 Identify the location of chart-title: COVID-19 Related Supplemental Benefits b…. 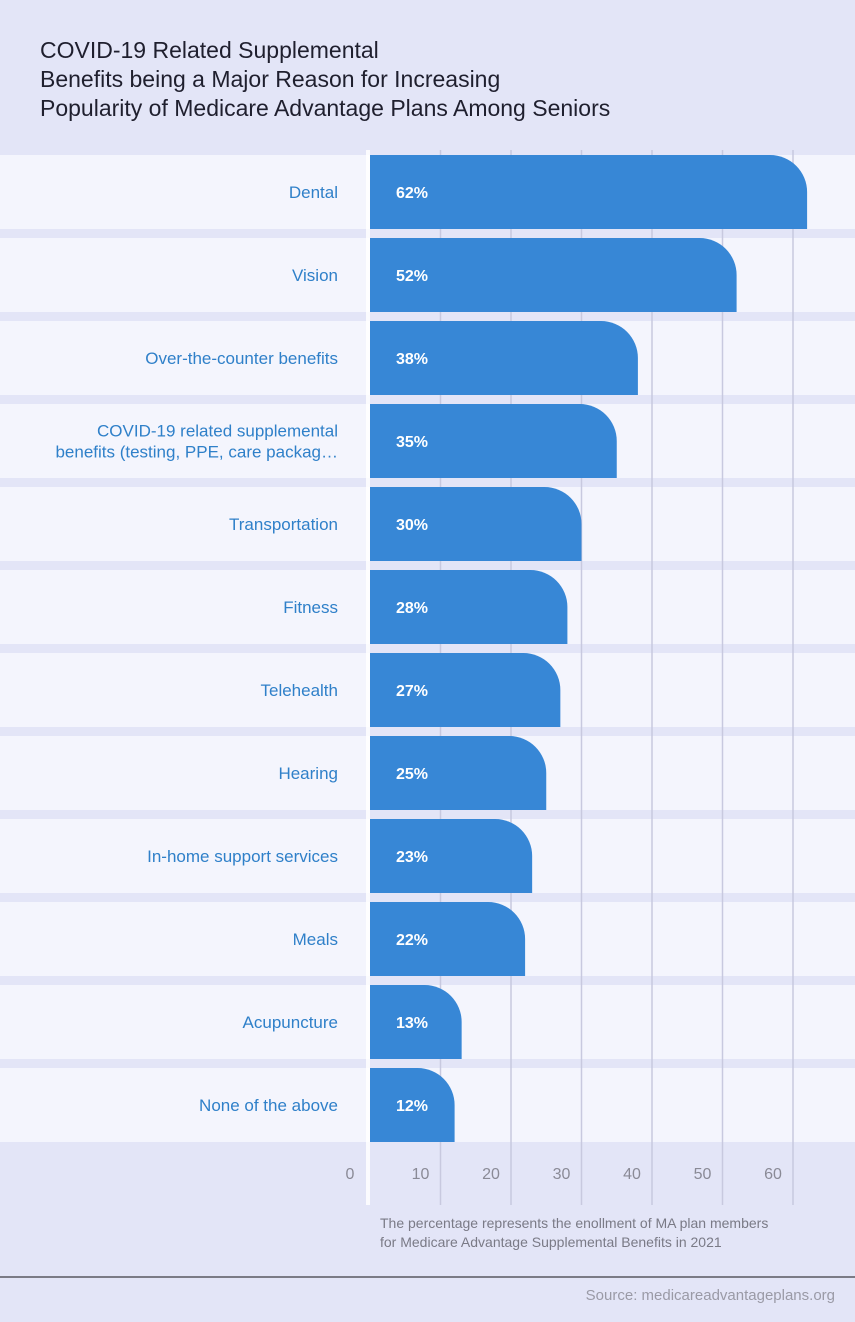
(325, 79).